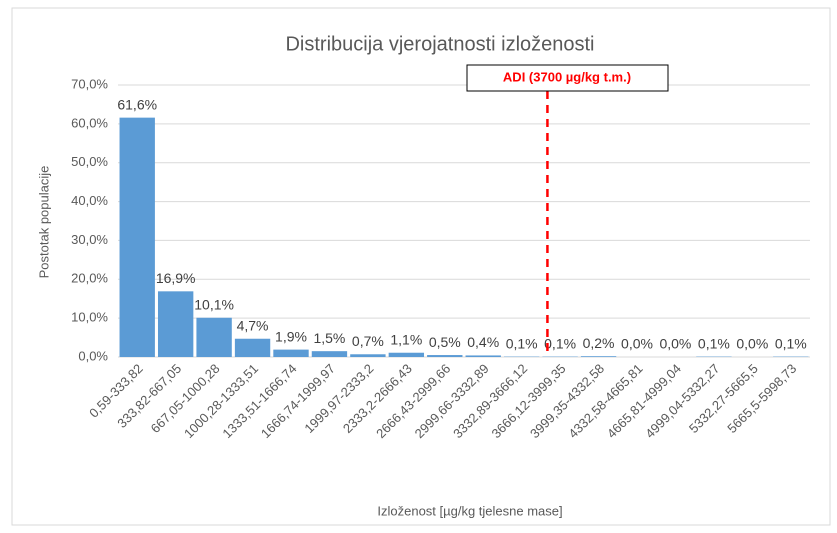  What do you see at coordinates (176, 278) in the screenshot?
I see `value-label: 16,9%` at bounding box center [176, 278].